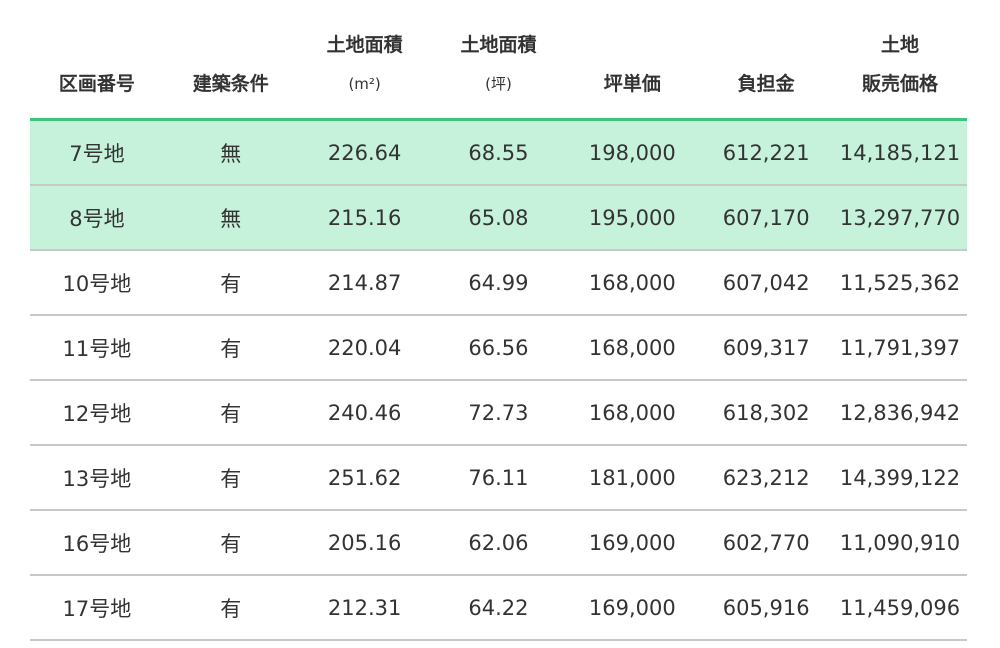 The width and height of the screenshot is (1000, 648). Describe the element at coordinates (364, 69) in the screenshot. I see `column-header: 土地面積 (m²)` at that location.